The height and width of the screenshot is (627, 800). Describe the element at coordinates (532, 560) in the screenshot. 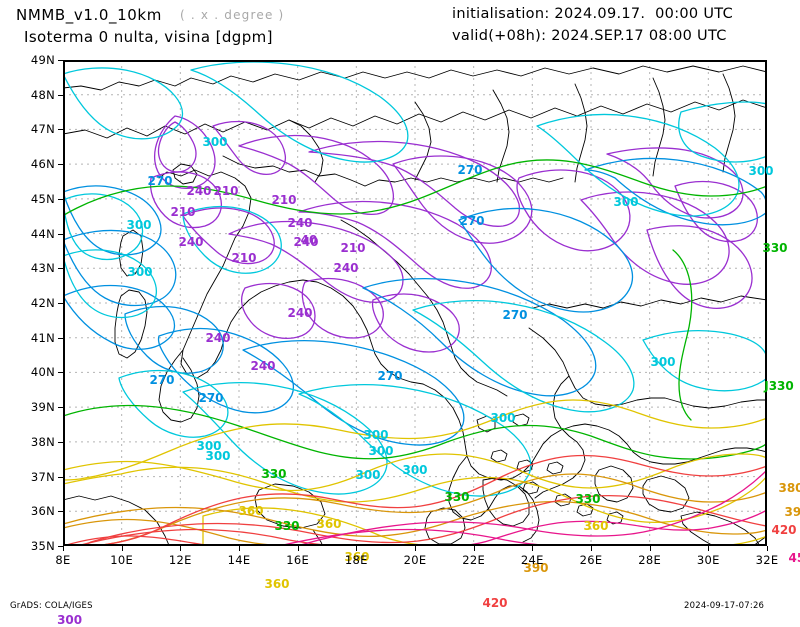

I see `x-axis-label: 24E` at that location.